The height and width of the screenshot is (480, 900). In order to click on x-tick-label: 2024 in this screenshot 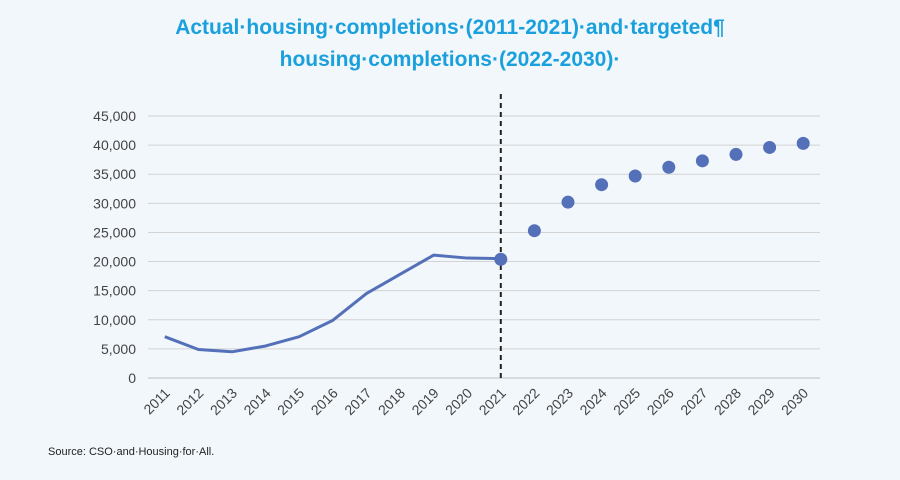, I will do `click(592, 401)`.